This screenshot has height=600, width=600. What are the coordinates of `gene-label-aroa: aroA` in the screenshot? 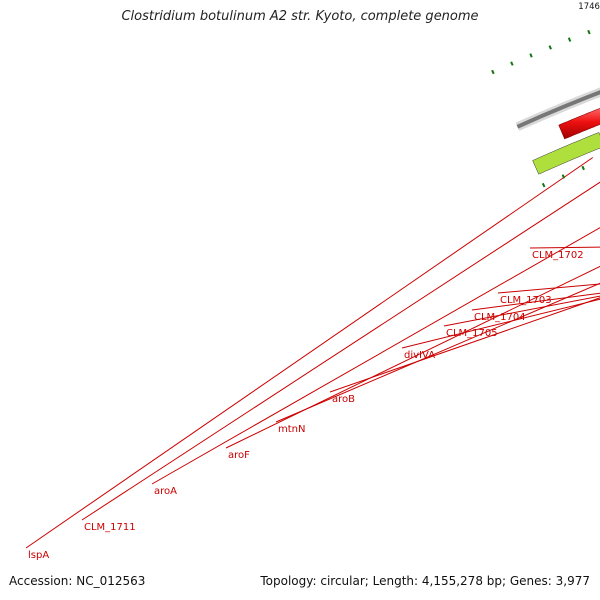 It's located at (165, 491).